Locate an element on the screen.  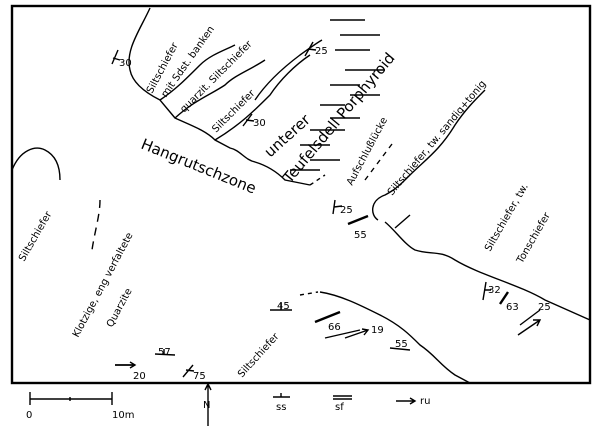
label-siltschiefer-sandig: Siltschiefer, tw. sandig+tonig is located at coordinates (437, 138).